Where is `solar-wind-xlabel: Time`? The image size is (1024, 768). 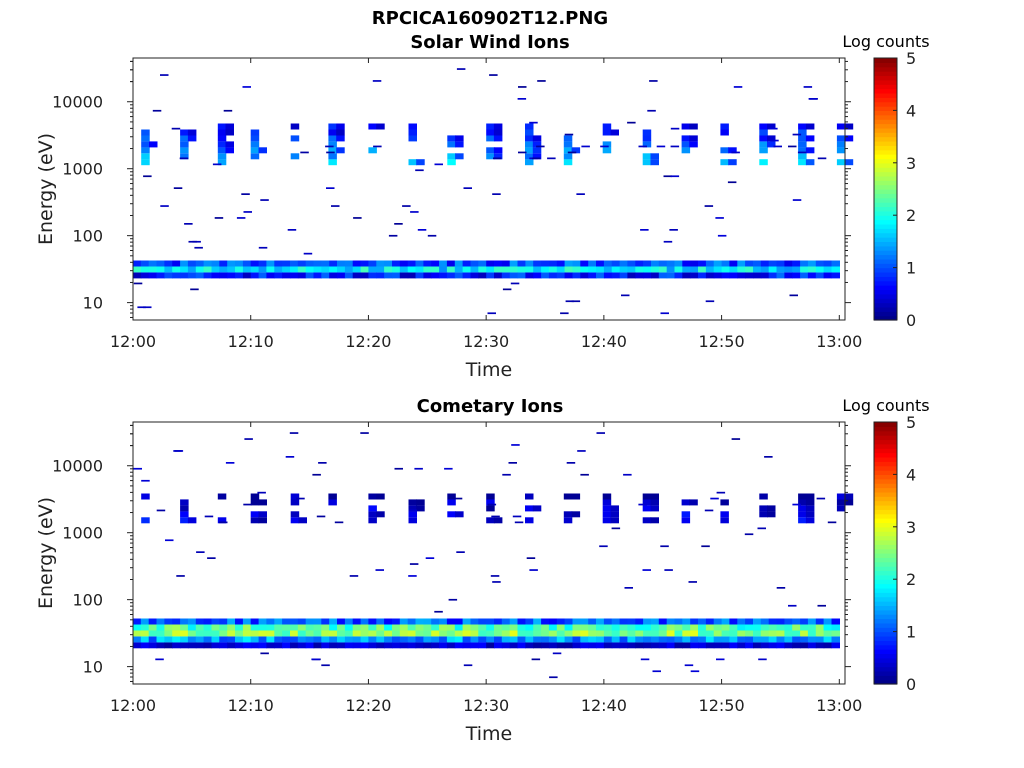
solar-wind-xlabel: Time is located at coordinates (489, 370).